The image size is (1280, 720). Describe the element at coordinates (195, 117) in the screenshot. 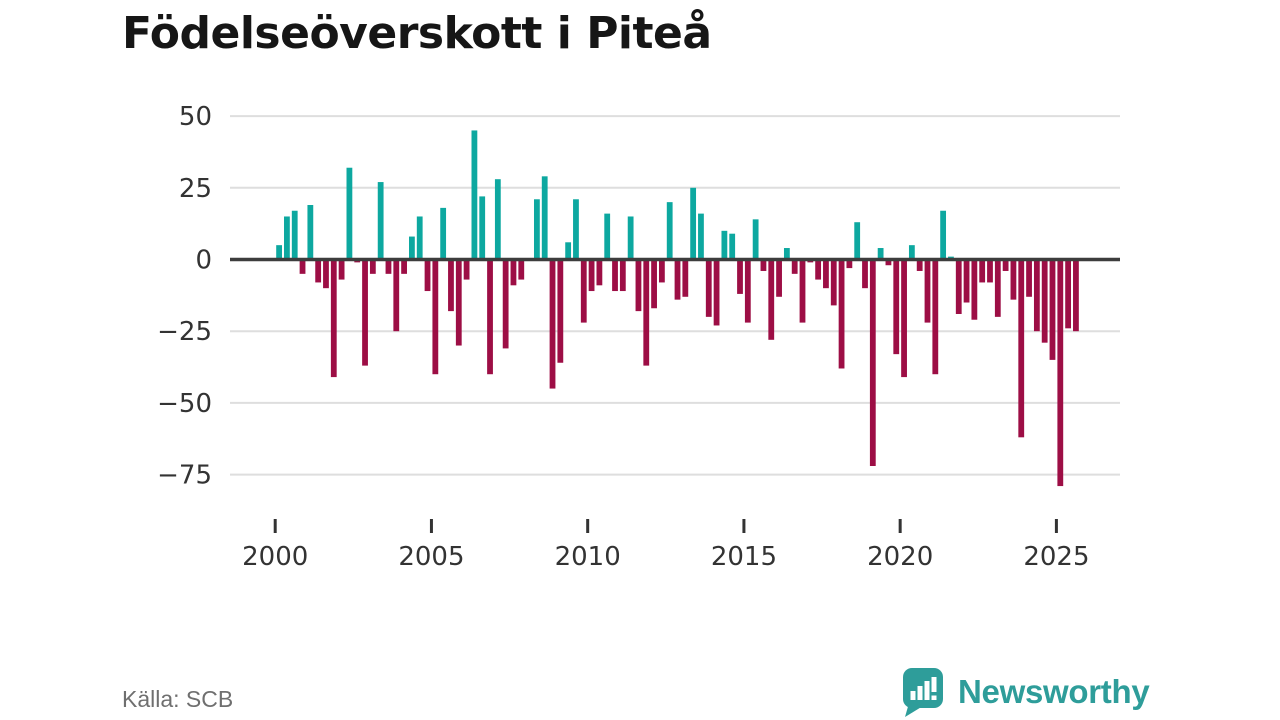

I see `y-tick-label: 50` at that location.